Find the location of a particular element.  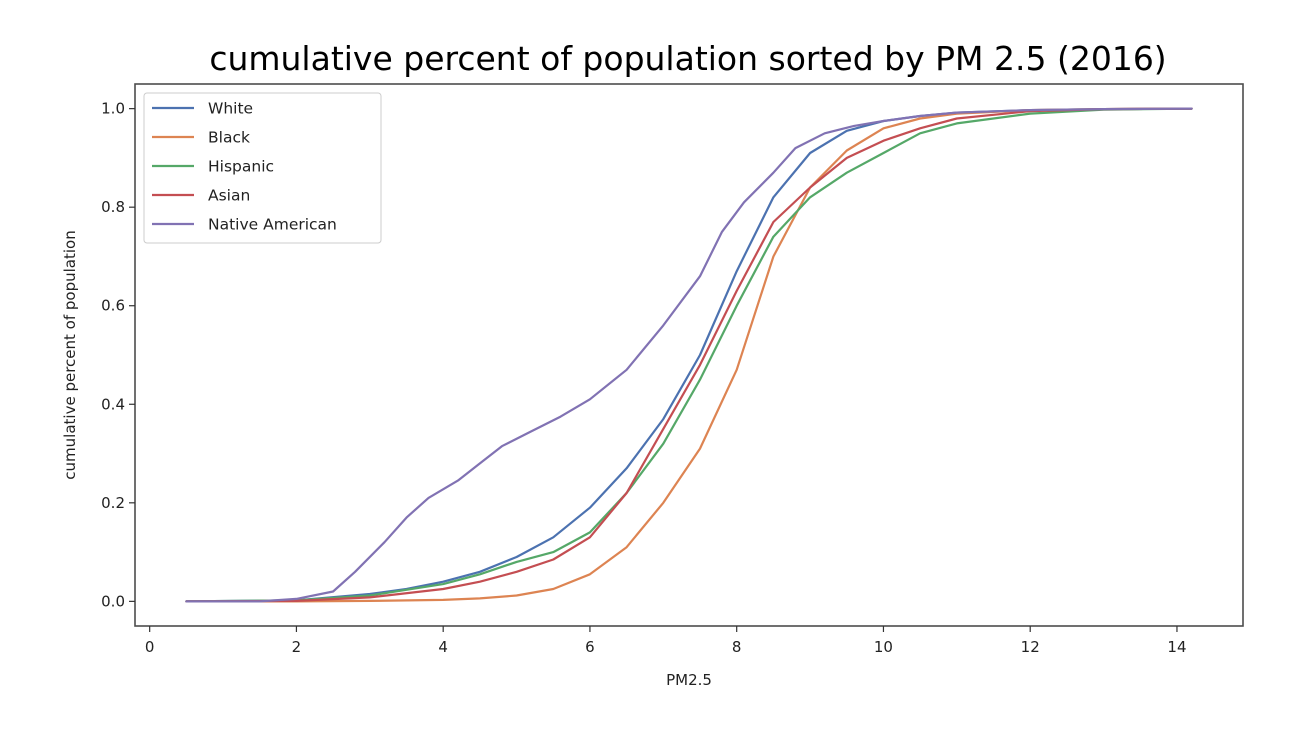

x-tick-label: 14 is located at coordinates (1176, 647).